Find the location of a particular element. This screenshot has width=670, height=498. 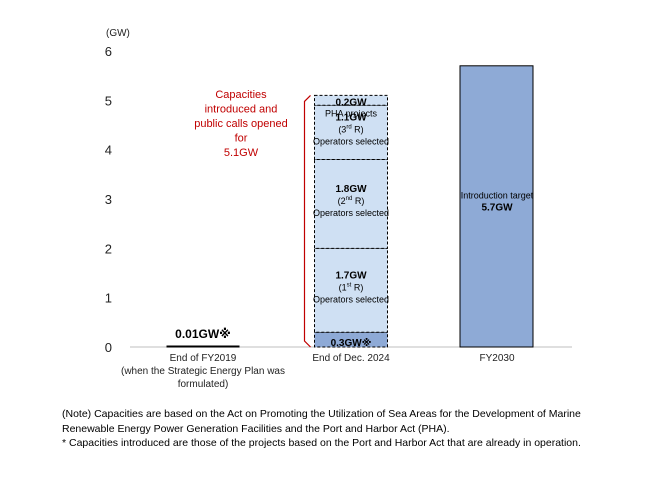

segment-round-label: (3rd R) is located at coordinates (350, 129).